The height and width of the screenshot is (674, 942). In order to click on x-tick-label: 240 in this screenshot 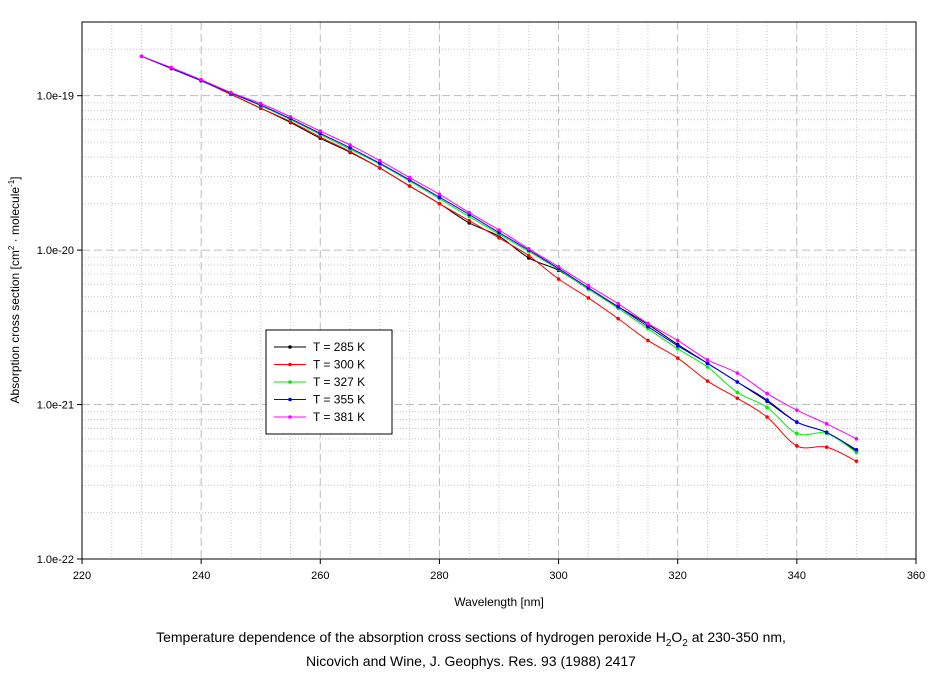, I will do `click(201, 576)`.